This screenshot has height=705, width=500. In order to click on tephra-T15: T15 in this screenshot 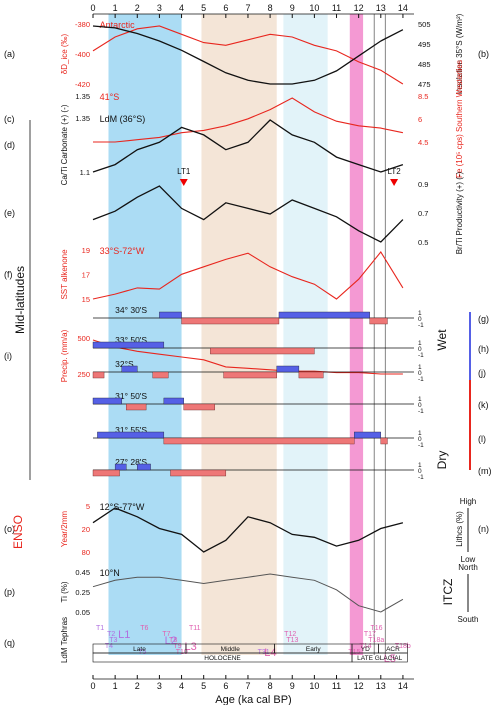, I will do `click(354, 652)`.